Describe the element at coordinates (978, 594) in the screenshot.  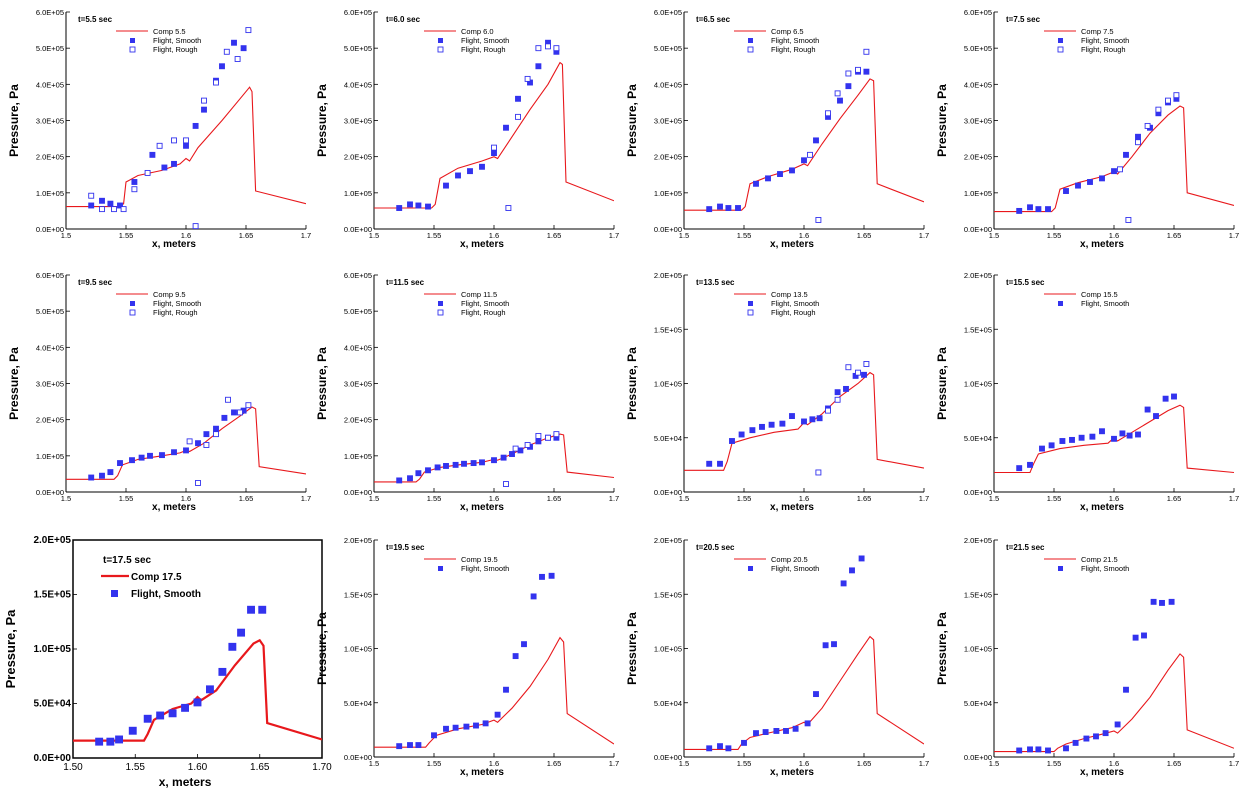
I see `y-tick-label: 1.5E+05` at that location.